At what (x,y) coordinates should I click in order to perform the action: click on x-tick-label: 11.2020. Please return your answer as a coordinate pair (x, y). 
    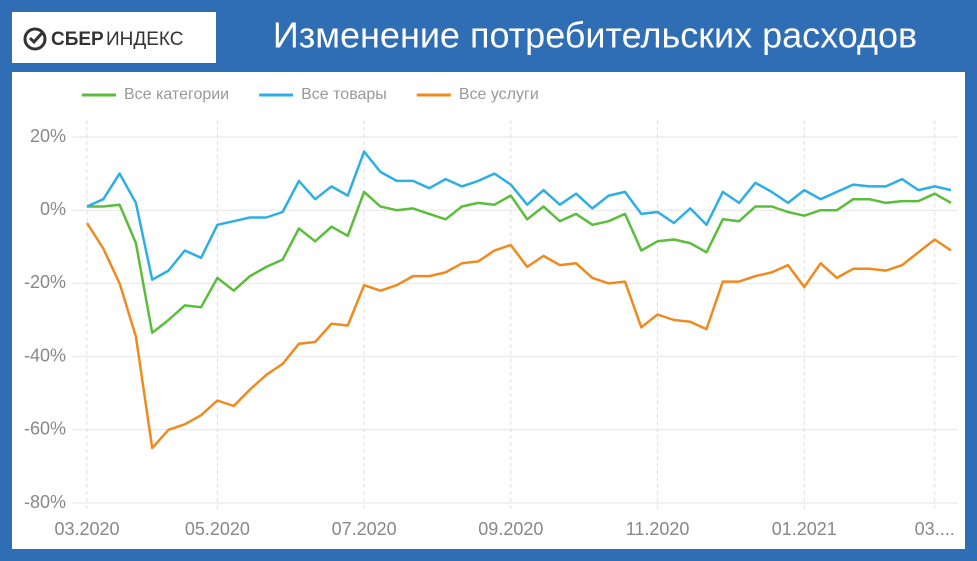
    Looking at the image, I should click on (658, 529).